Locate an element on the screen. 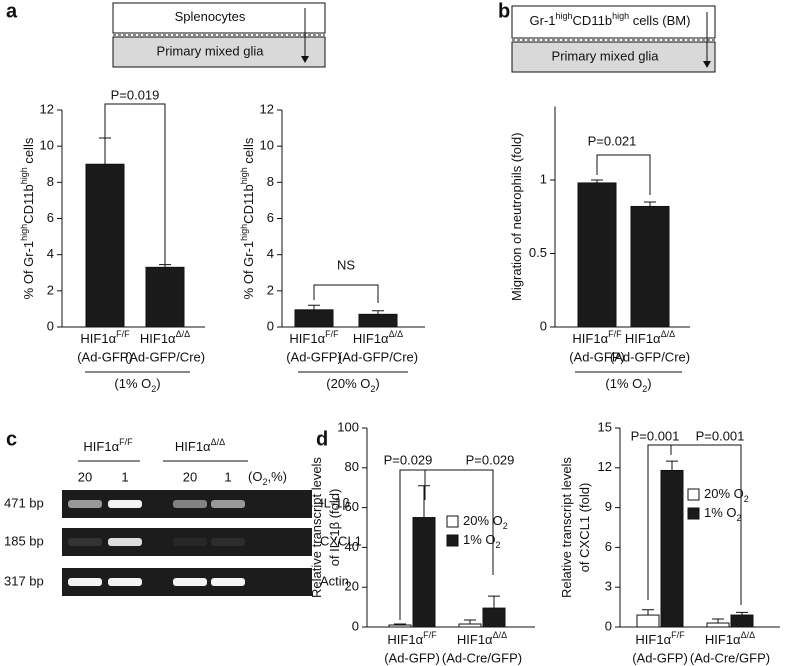  panel-label: a is located at coordinates (12, 11).